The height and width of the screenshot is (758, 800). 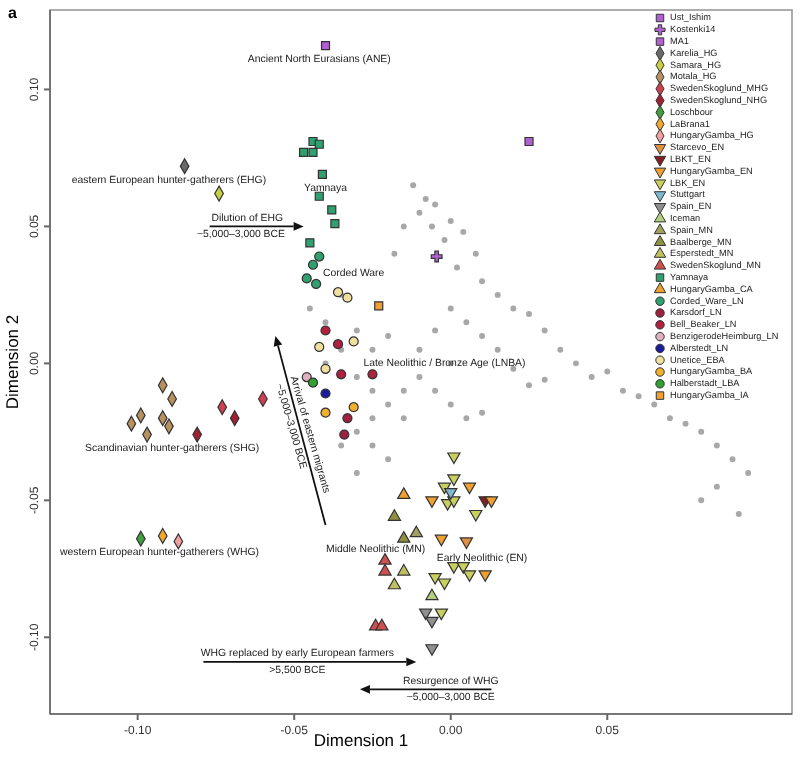 I want to click on x-axis-title: Dimension 1, so click(x=361, y=740).